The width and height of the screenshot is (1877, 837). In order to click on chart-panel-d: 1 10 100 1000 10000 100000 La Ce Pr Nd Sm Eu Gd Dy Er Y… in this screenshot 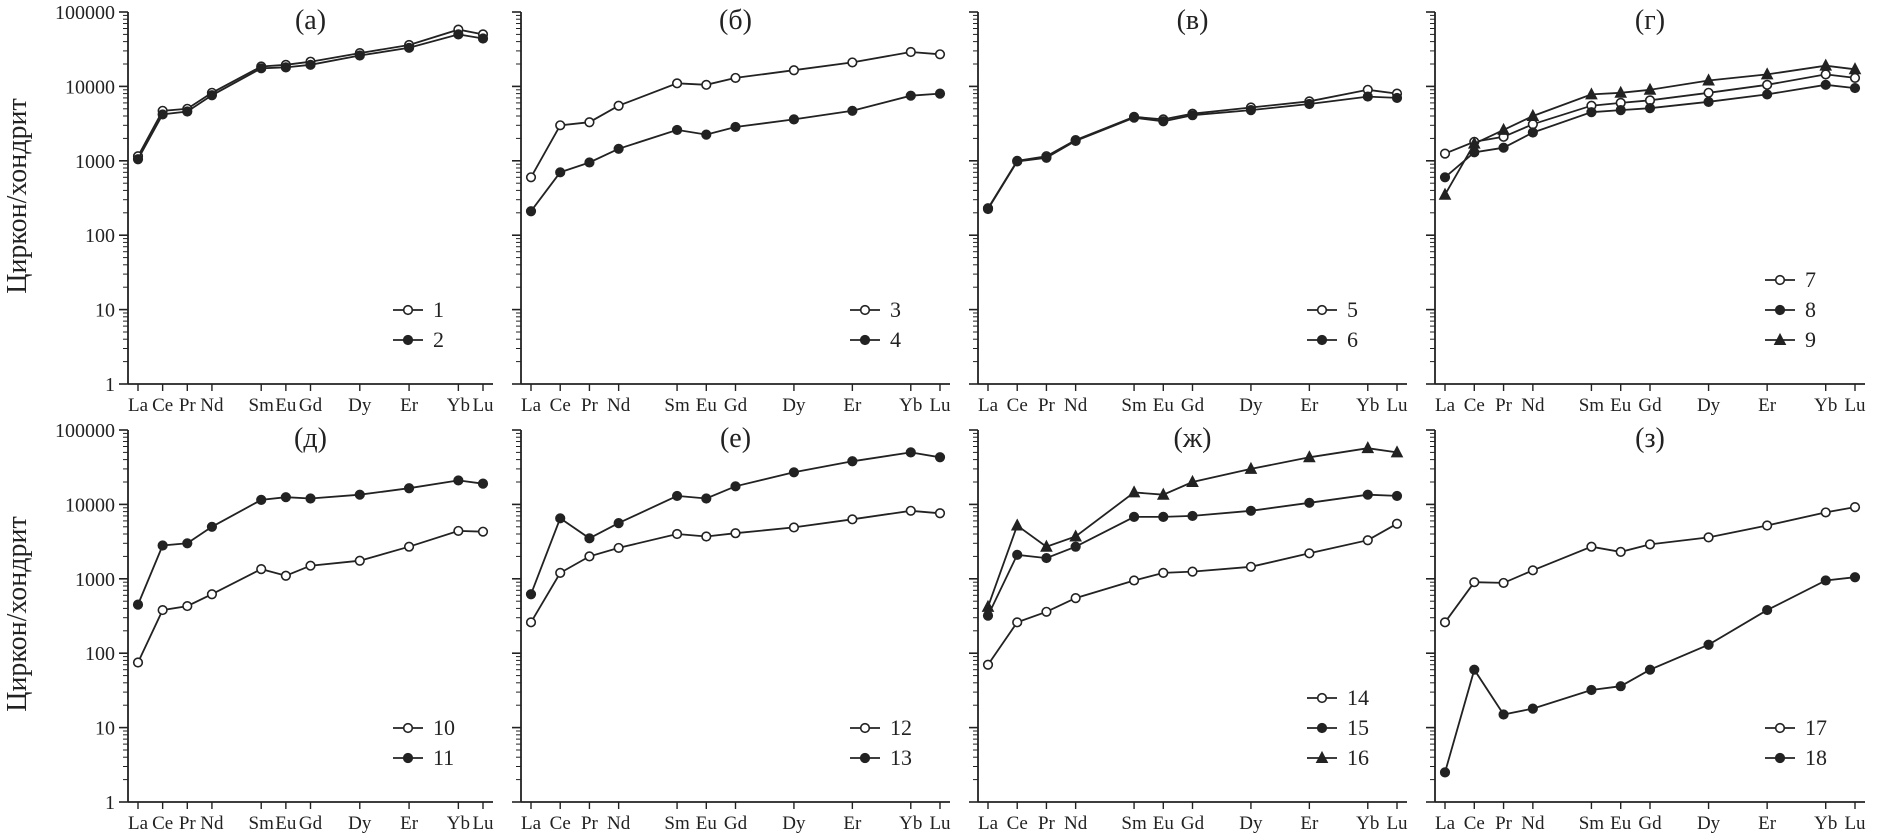, I will do `click(274, 627)`.